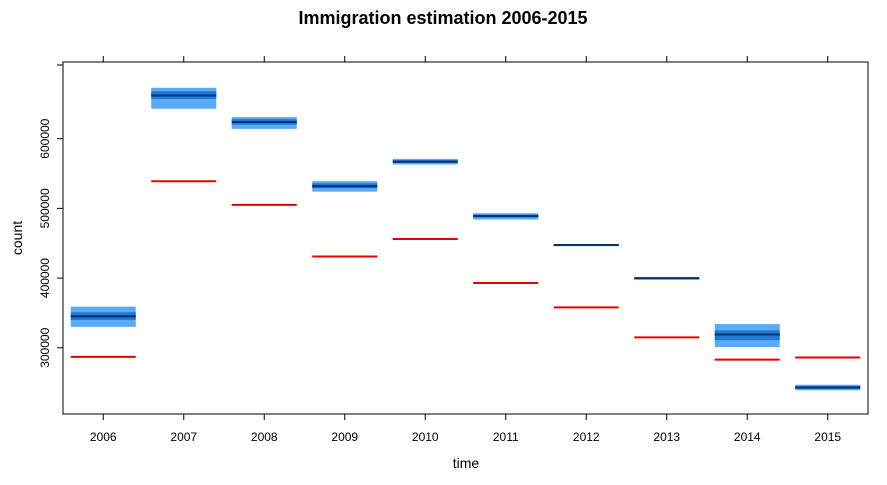 The width and height of the screenshot is (887, 485). What do you see at coordinates (264, 437) in the screenshot?
I see `x-tick-label-2008: 2008` at bounding box center [264, 437].